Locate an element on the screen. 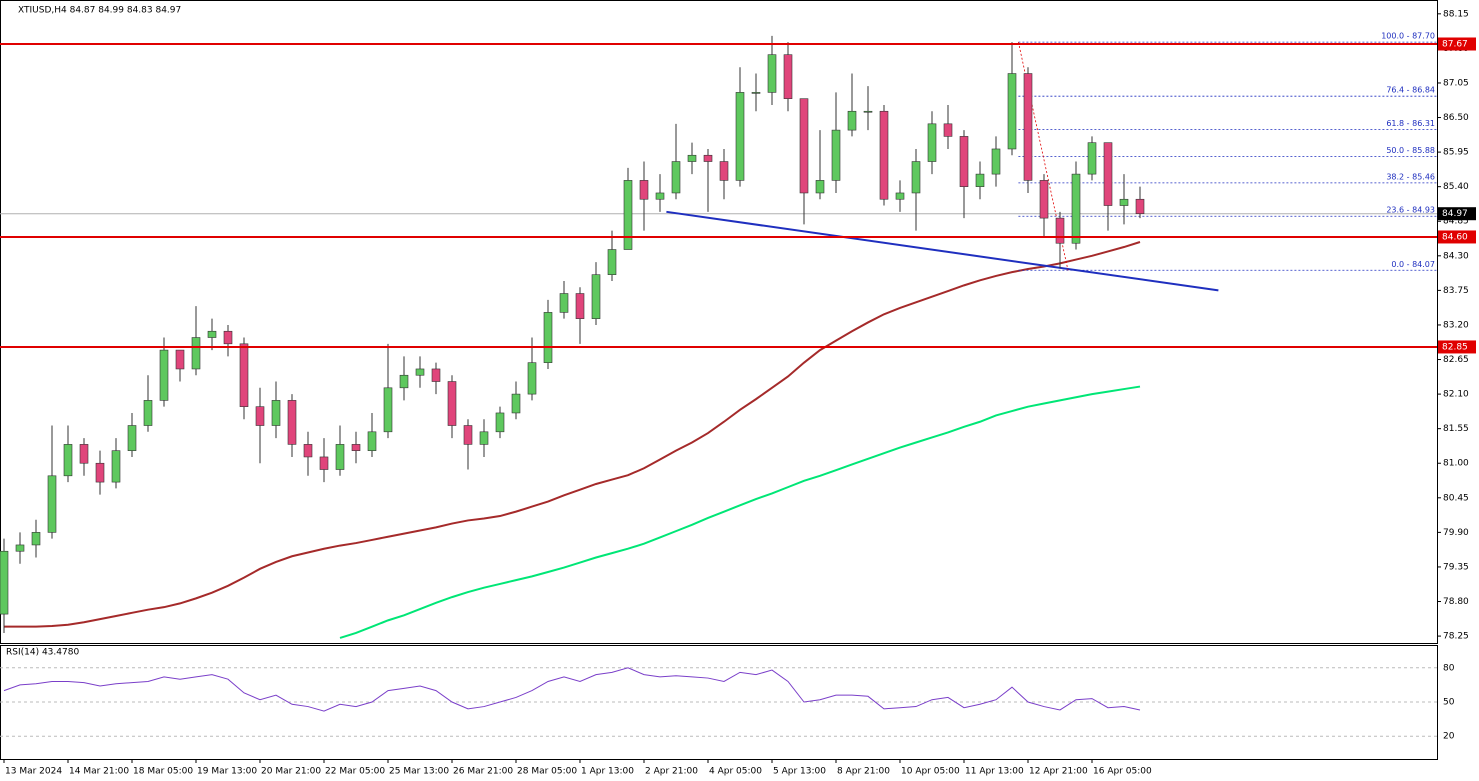 The width and height of the screenshot is (1479, 781). fib-baseline is located at coordinates (1043, 156).